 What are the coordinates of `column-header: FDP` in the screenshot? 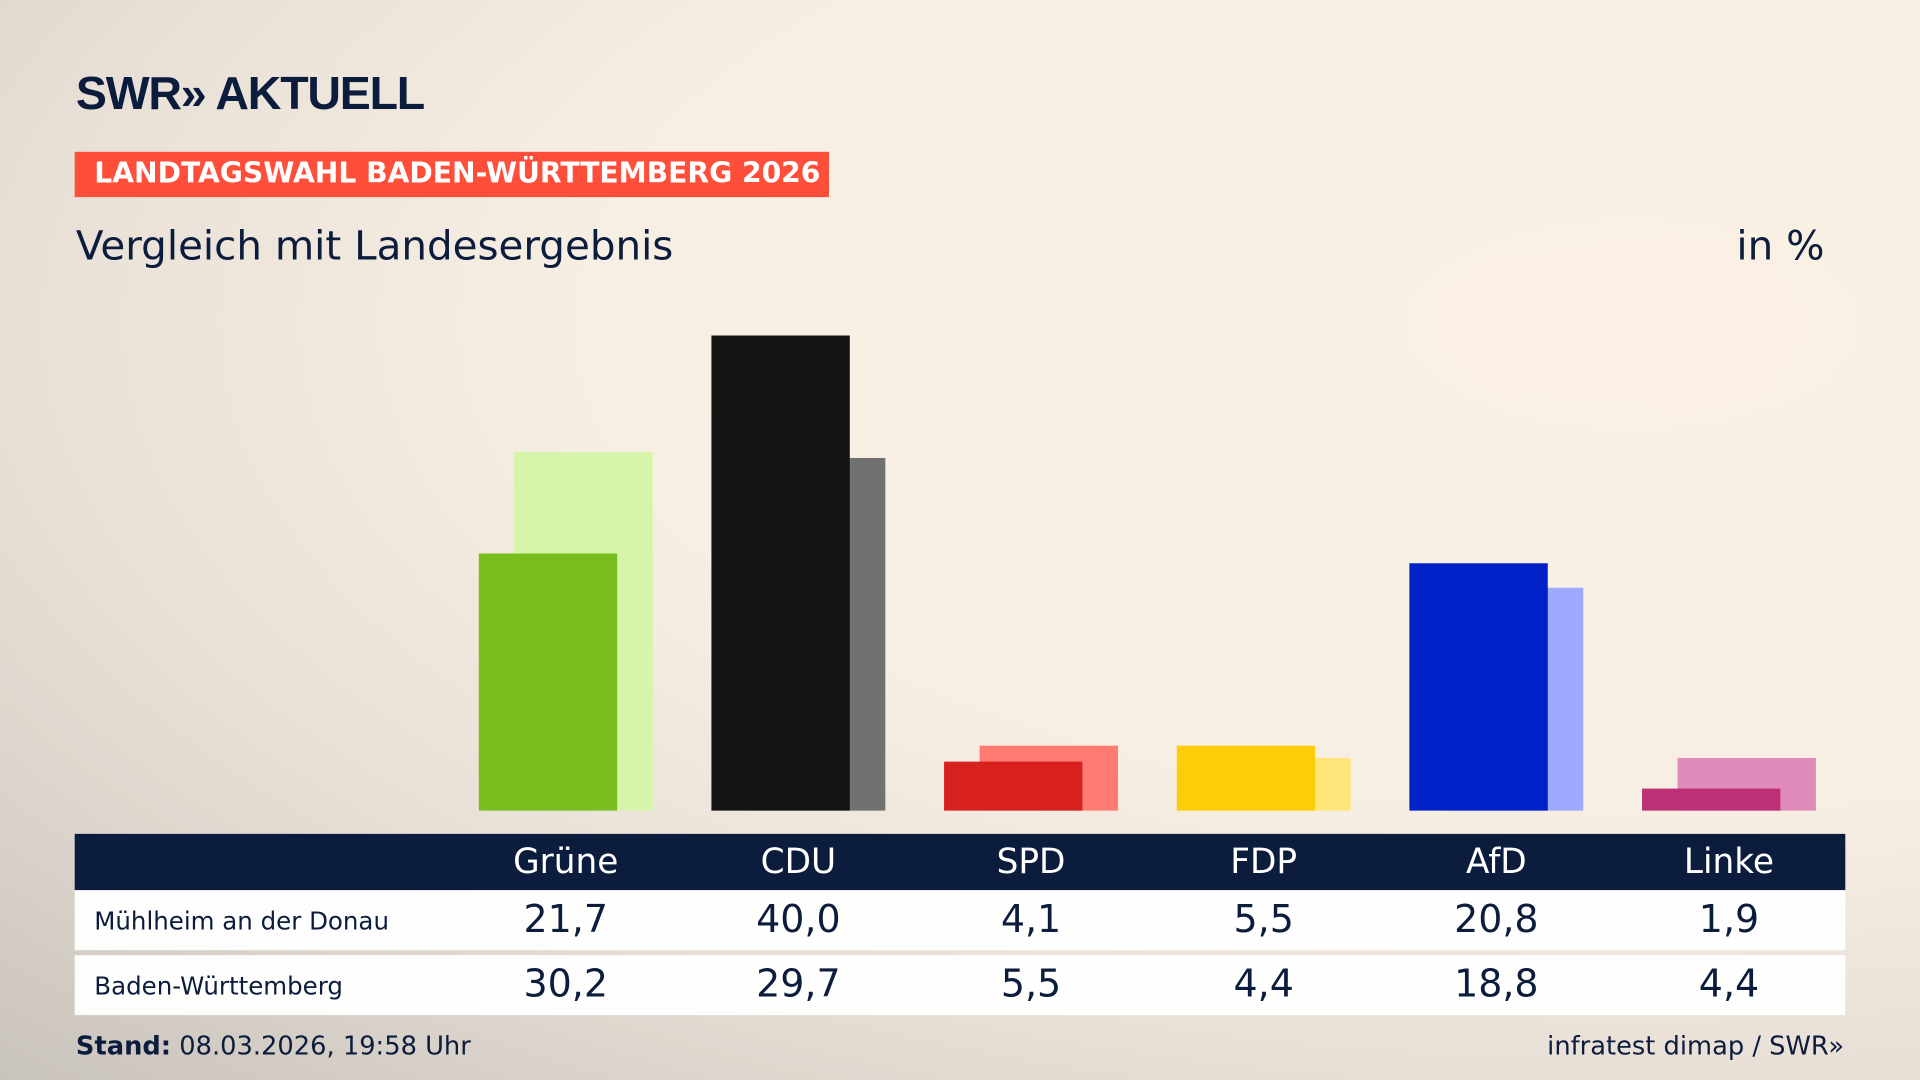 It's located at (1264, 861).